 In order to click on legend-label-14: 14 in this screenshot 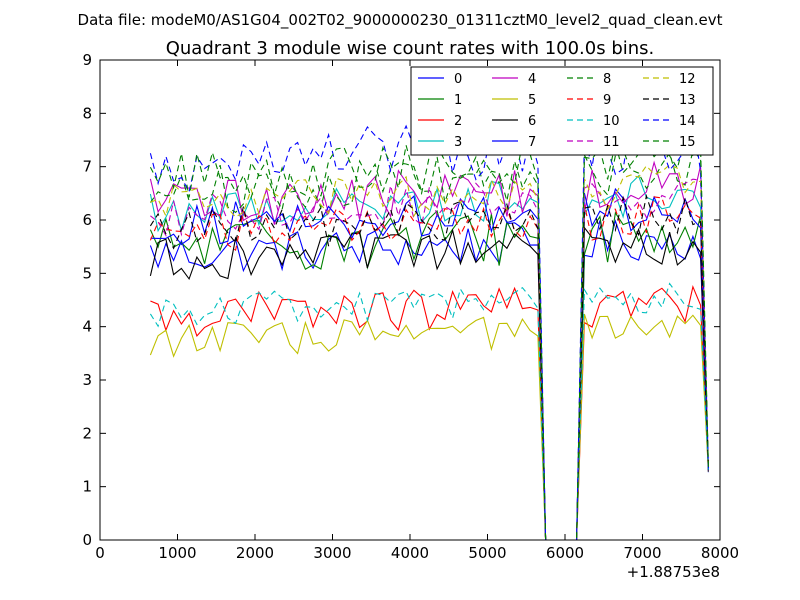, I will do `click(687, 121)`.